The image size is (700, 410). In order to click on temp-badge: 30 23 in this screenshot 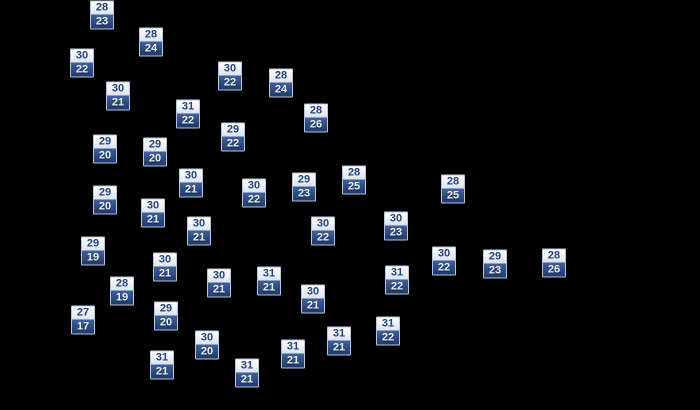, I will do `click(396, 226)`.